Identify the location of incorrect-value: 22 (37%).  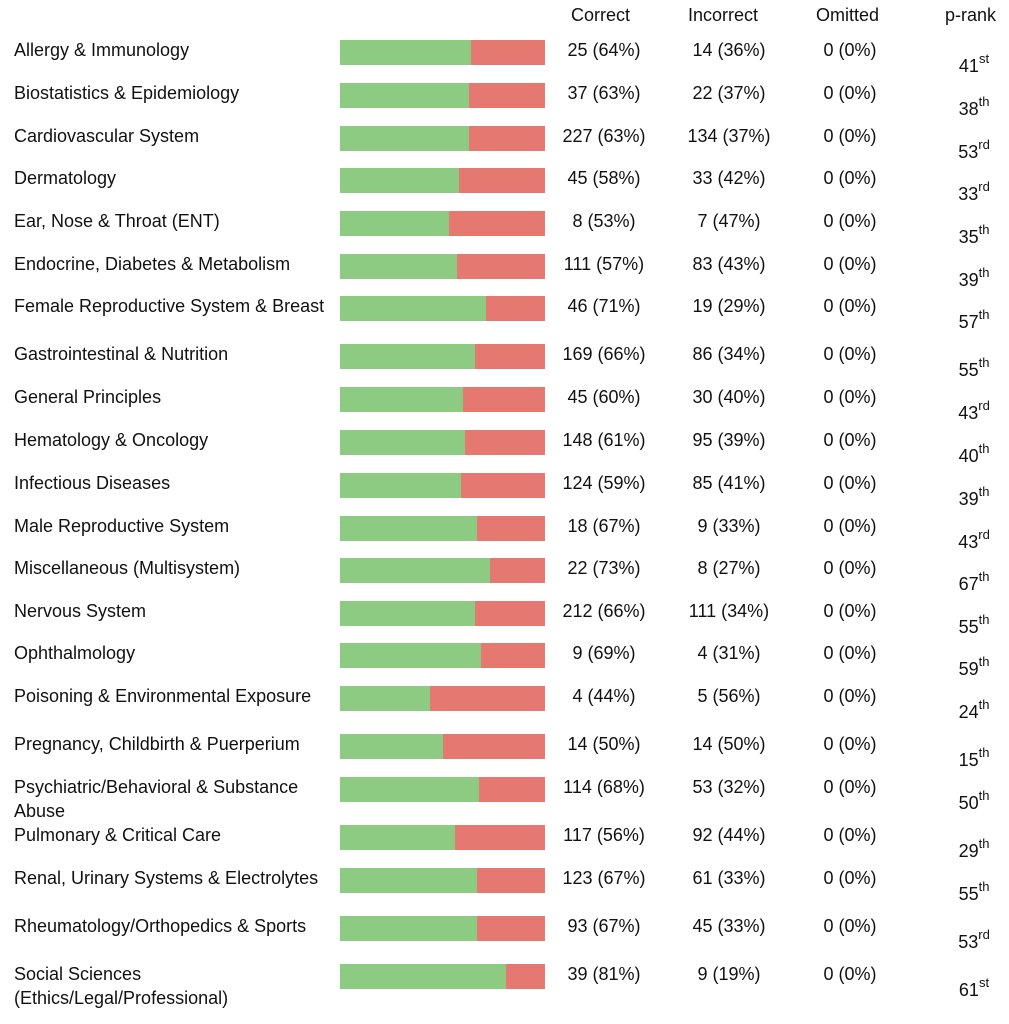
(729, 93).